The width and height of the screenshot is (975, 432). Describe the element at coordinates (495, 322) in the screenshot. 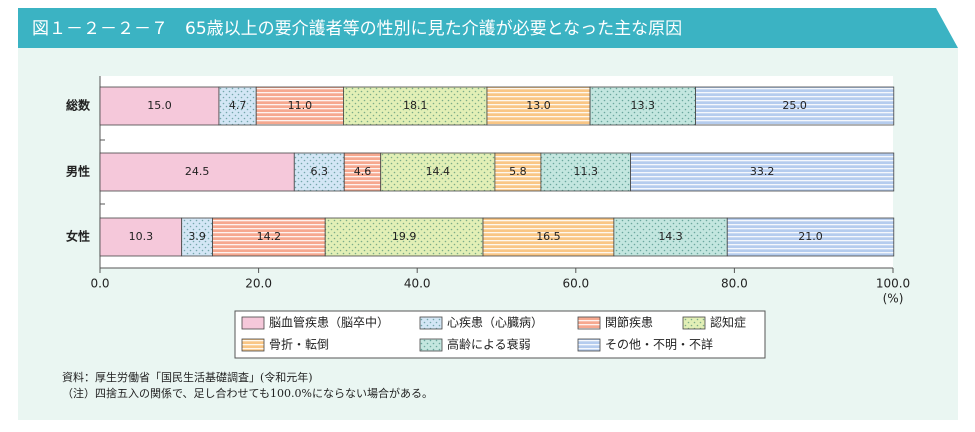

I see `legend-label: 心疾患（心臓病）` at that location.